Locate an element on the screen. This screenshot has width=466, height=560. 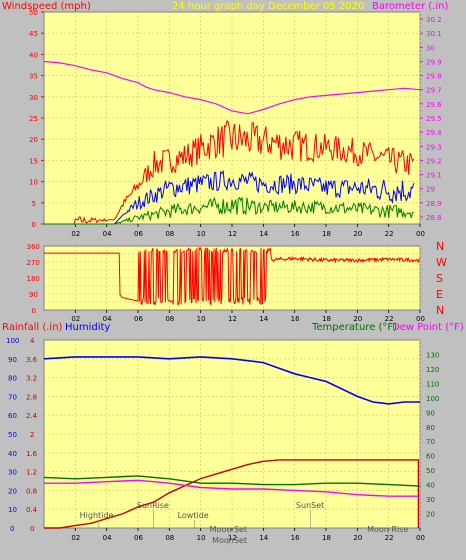
rain-y-tick-label: 3.2 is located at coordinates (31, 379).